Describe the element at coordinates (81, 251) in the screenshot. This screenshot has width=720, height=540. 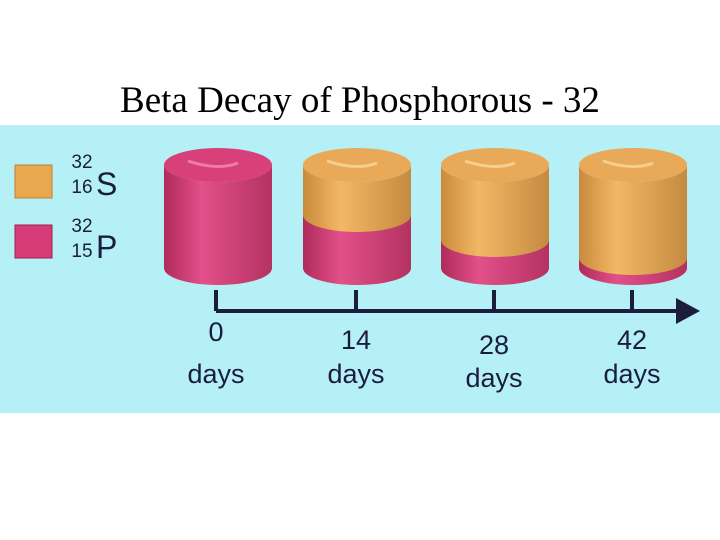
I see `atomic-number: 15` at that location.